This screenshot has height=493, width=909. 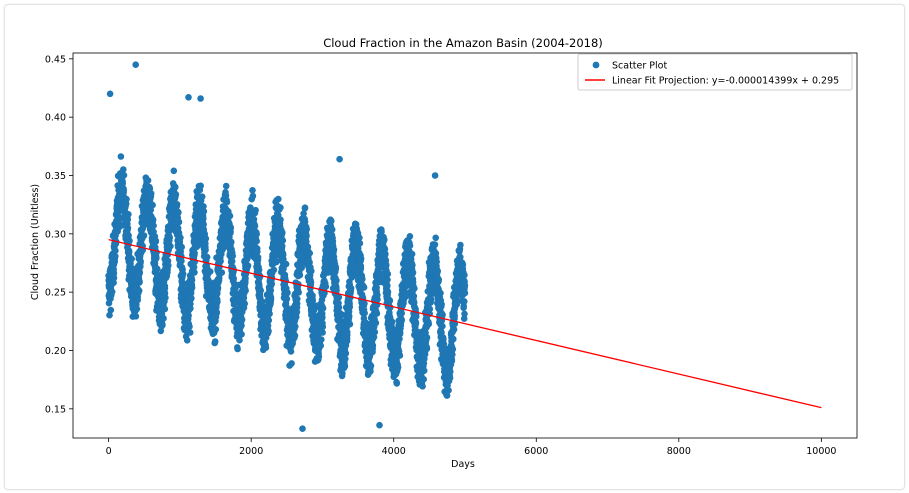 What do you see at coordinates (55, 409) in the screenshot?
I see `y-tick-label: 0.15` at bounding box center [55, 409].